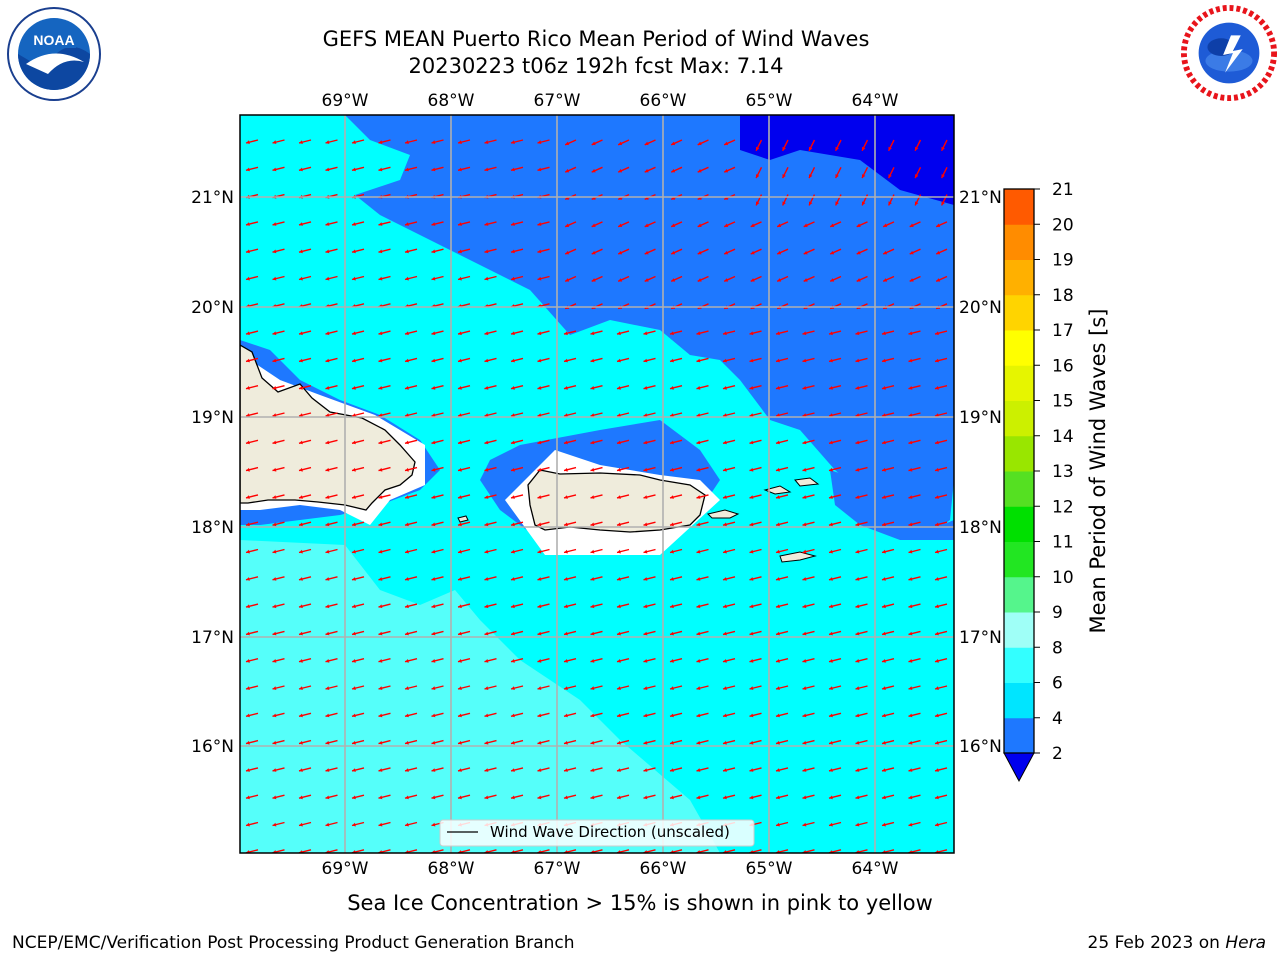  I want to click on lon-label-bottom: 64°W, so click(875, 869).